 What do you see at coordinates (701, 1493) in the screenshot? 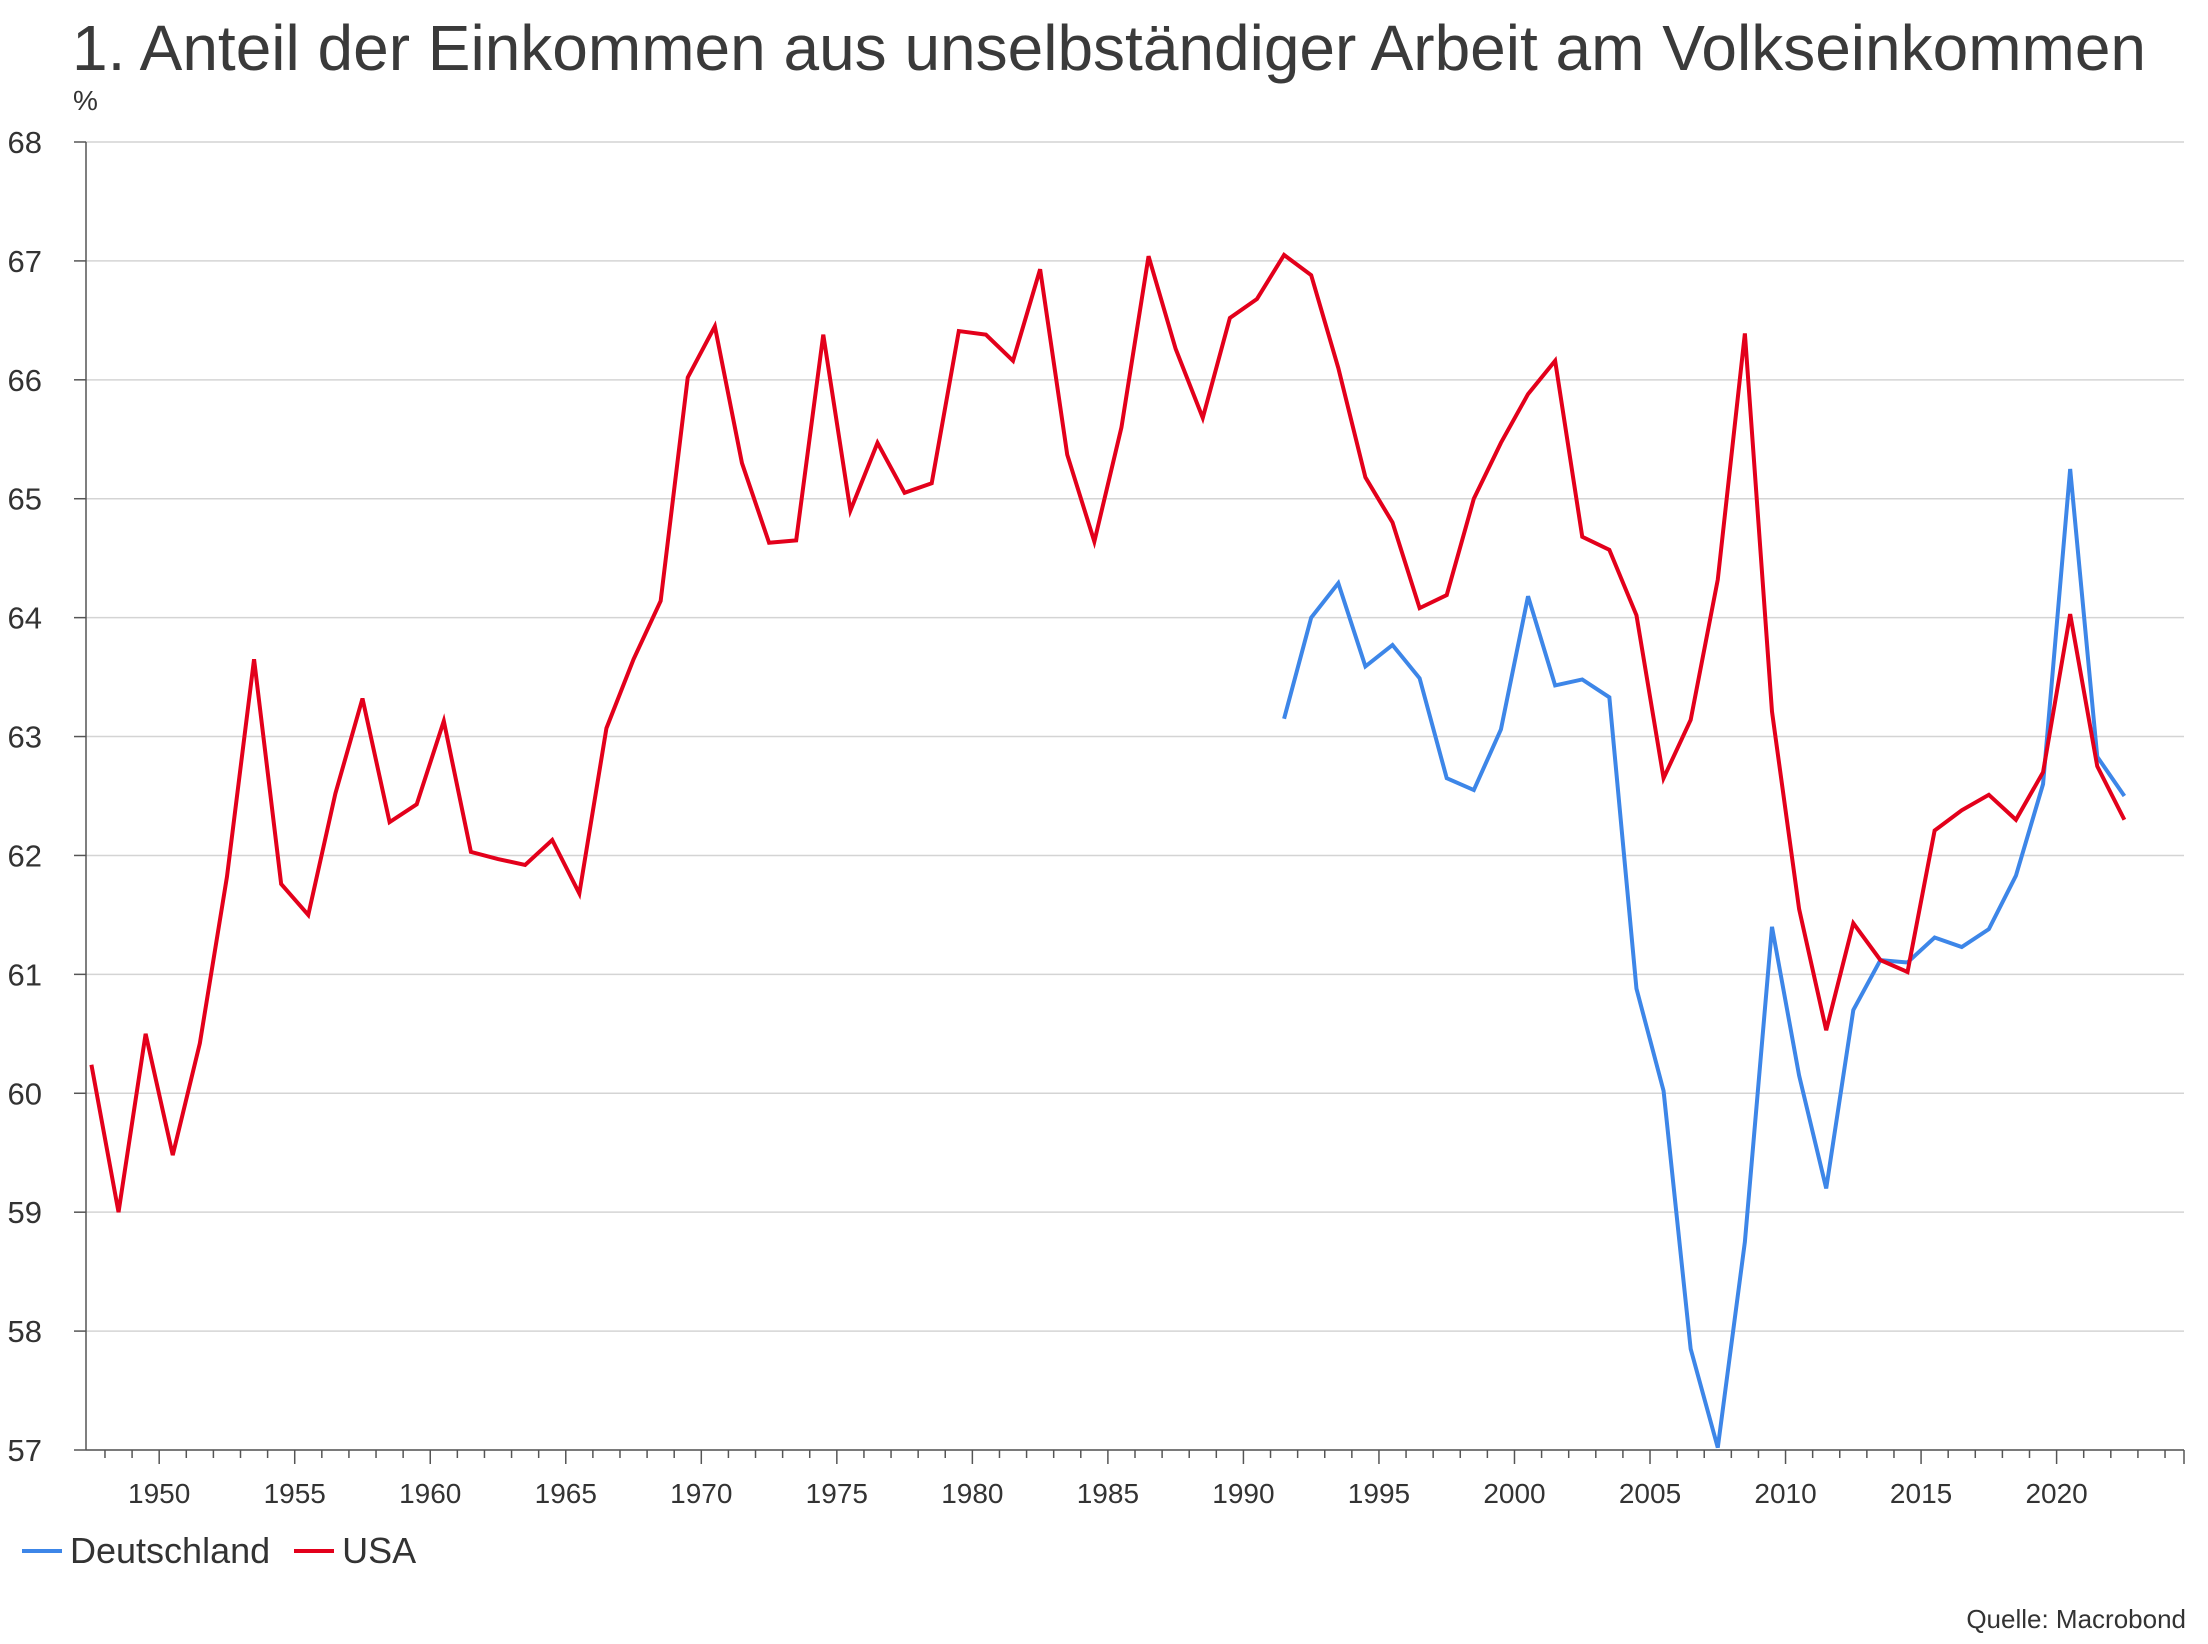
I see `x-tick-label-1970: 1970` at bounding box center [701, 1493].